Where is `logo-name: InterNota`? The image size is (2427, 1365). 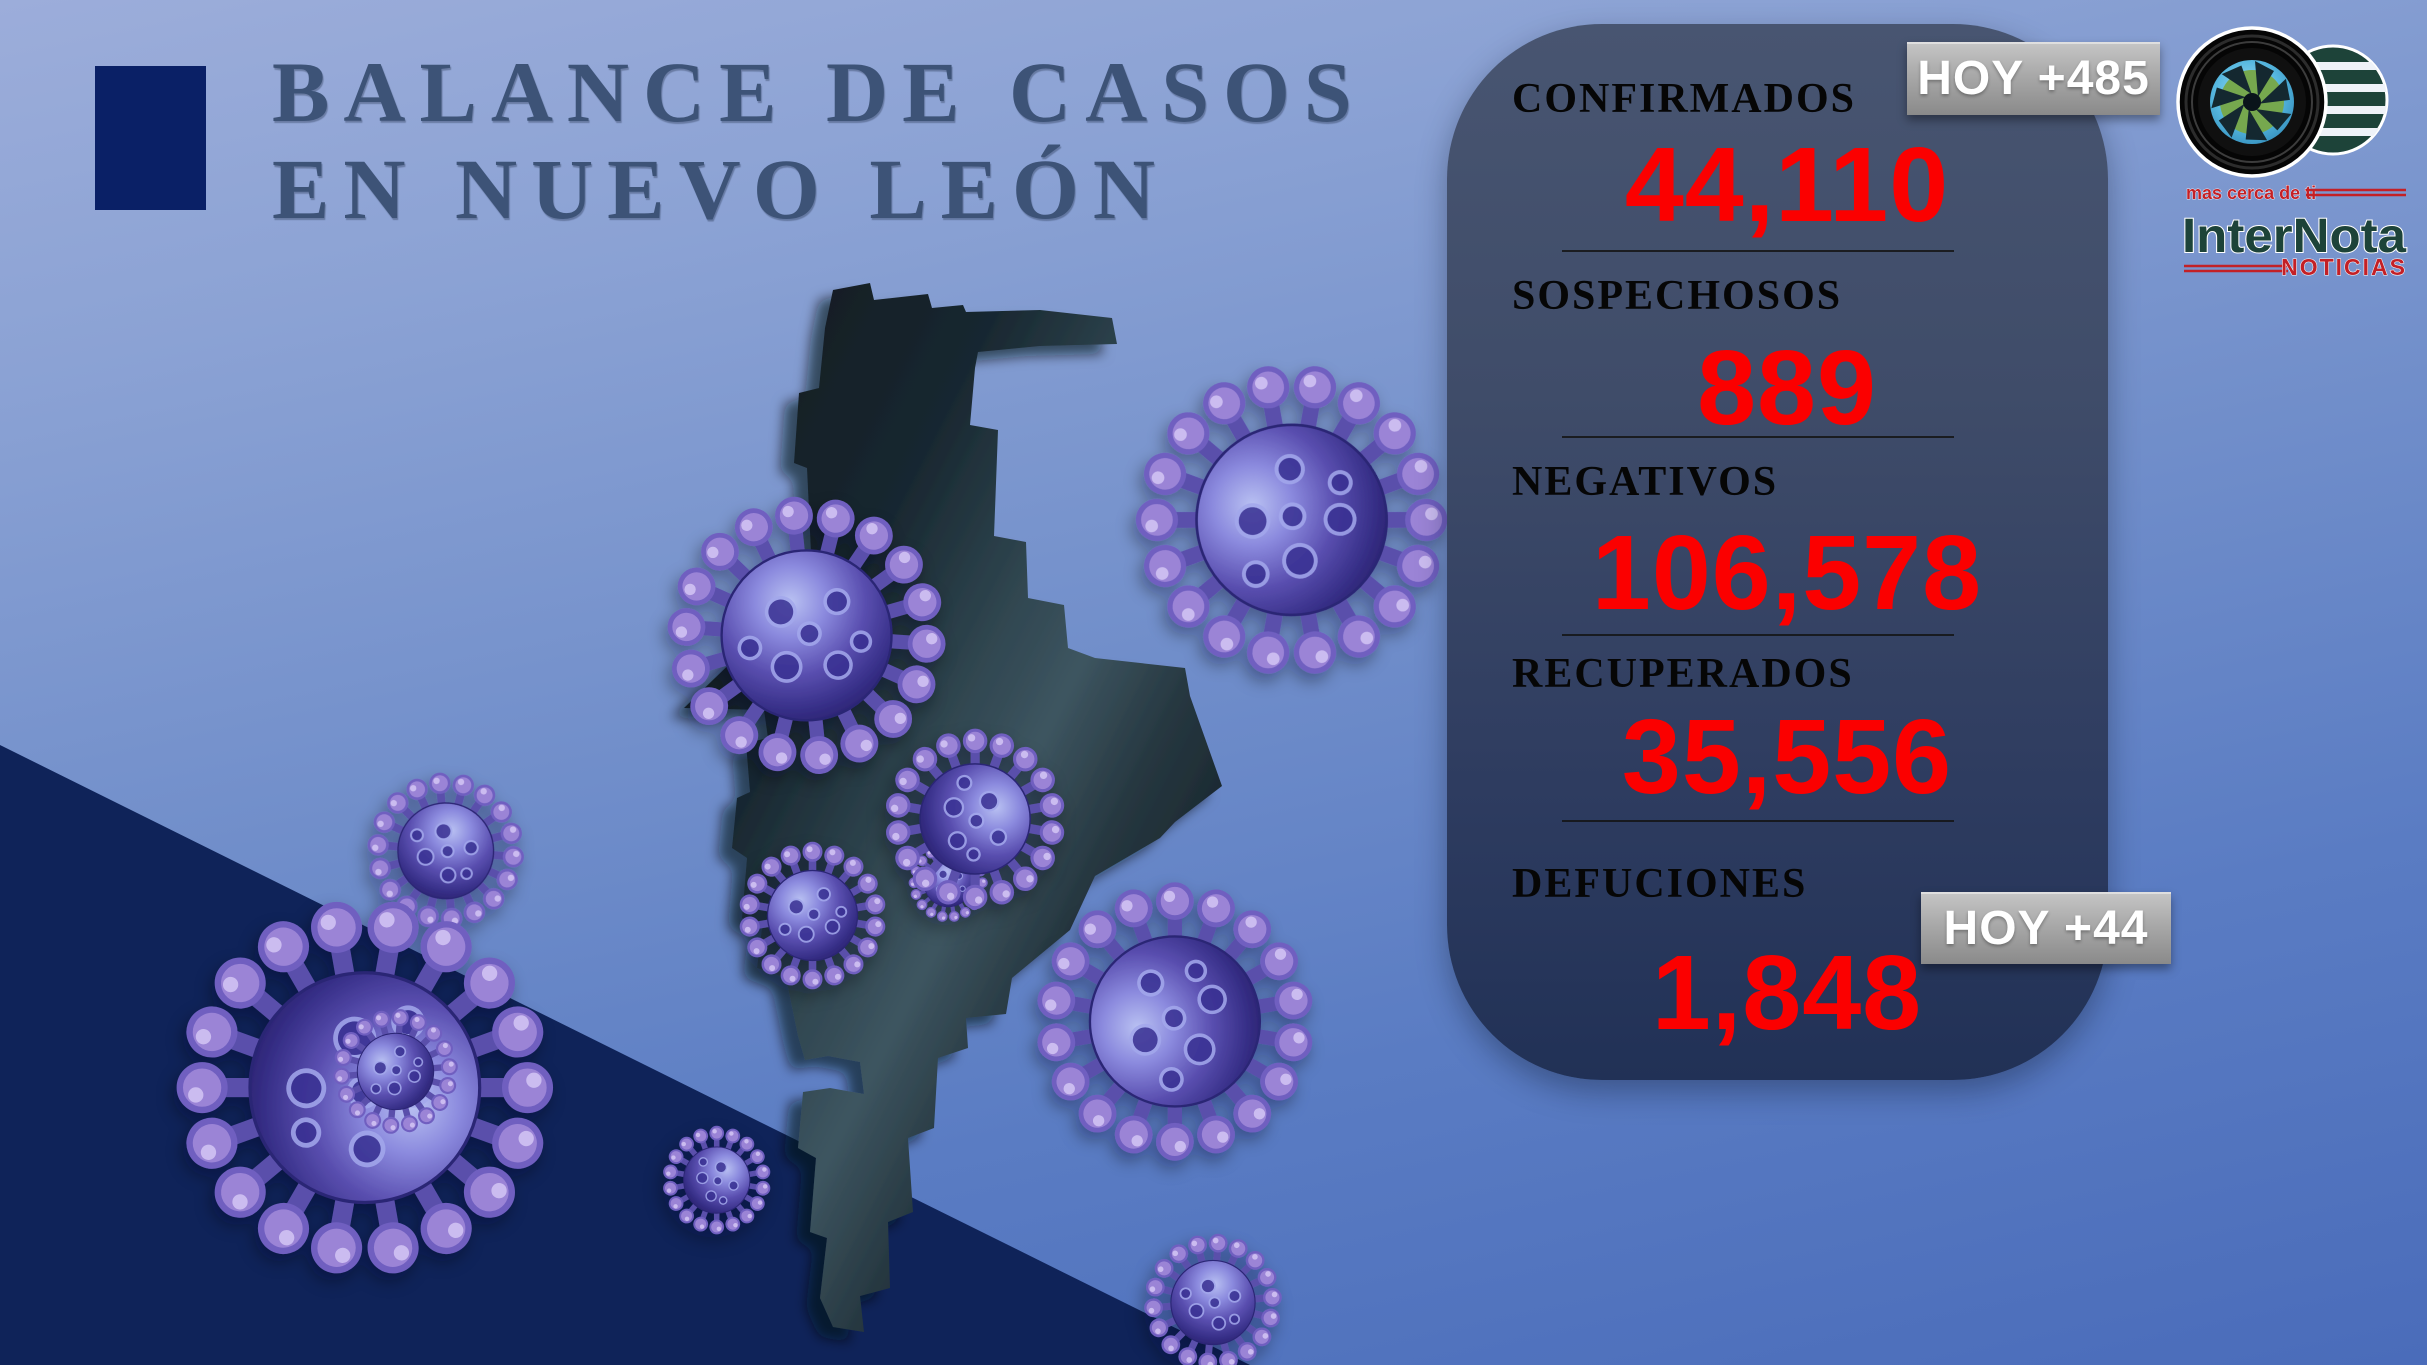 logo-name: InterNota is located at coordinates (2294, 236).